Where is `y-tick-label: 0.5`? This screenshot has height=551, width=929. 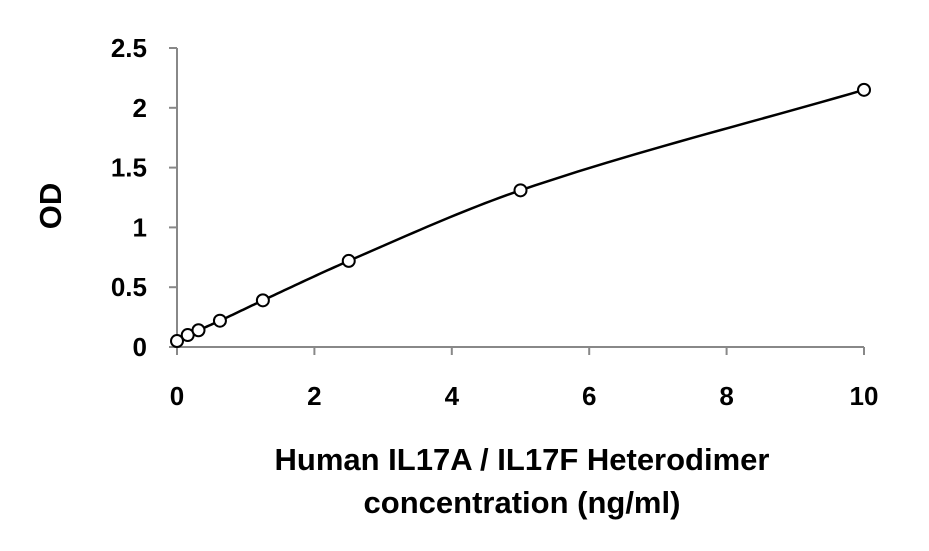
y-tick-label: 0.5 is located at coordinates (129, 287).